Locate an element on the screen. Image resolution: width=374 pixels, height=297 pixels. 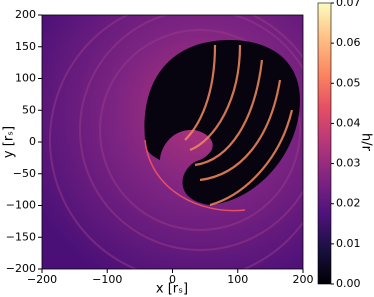
colorbar-tick-label: 0.06 is located at coordinates (348, 42).